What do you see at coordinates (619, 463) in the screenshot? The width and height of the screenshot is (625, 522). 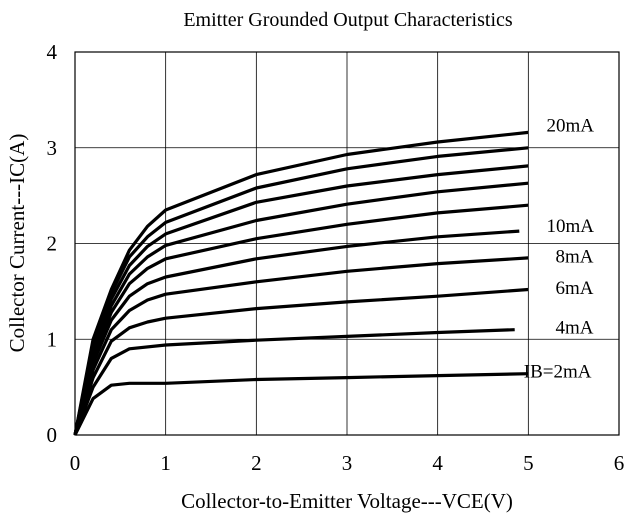 I see `x-tick-label: 6` at bounding box center [619, 463].